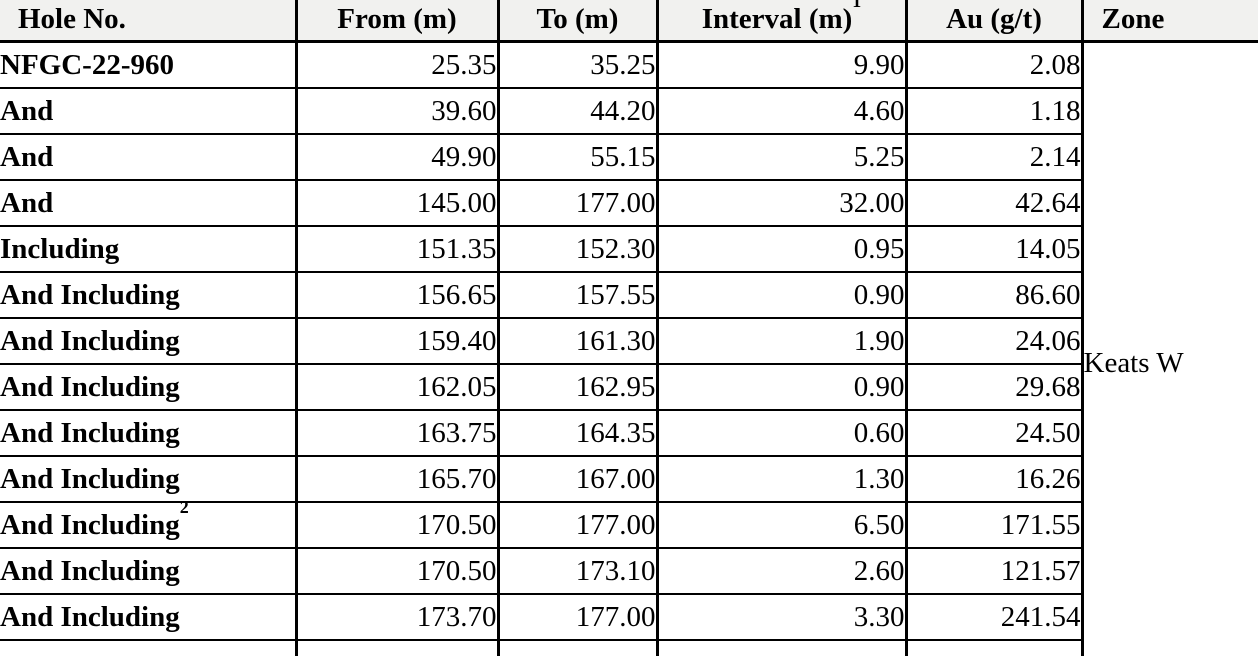 The height and width of the screenshot is (656, 1258). Describe the element at coordinates (781, 295) in the screenshot. I see `cell-interval: 0.90` at that location.